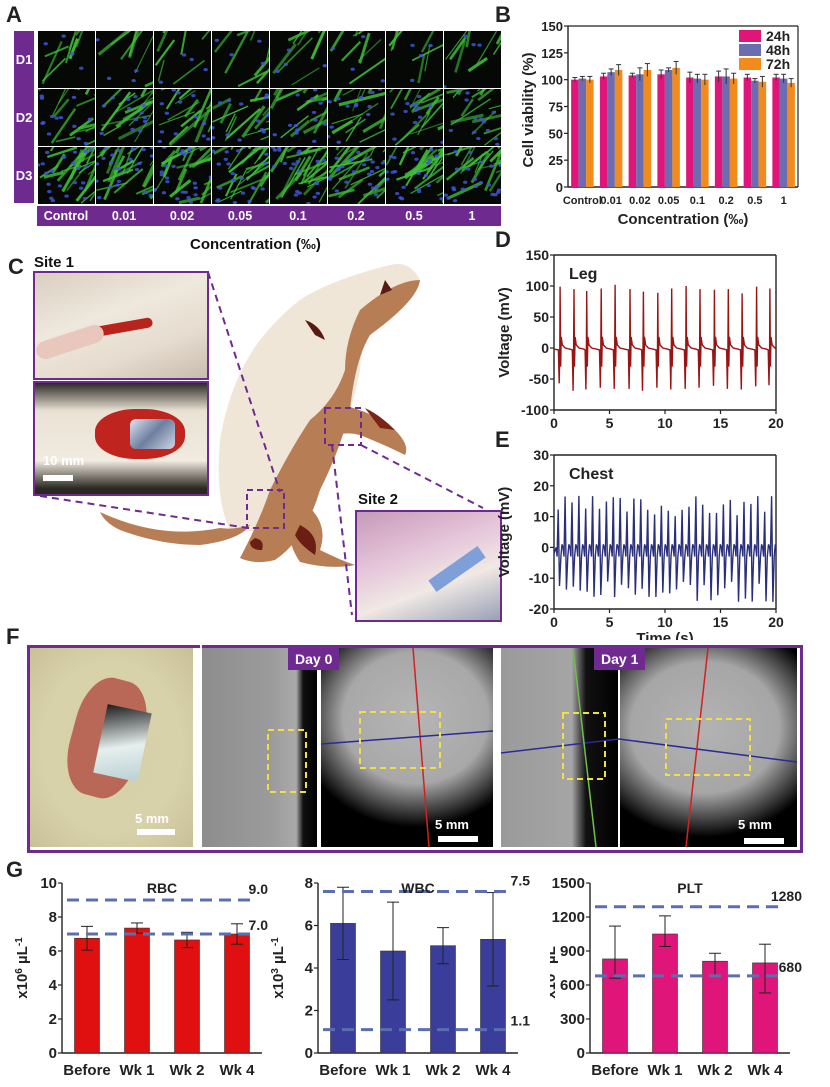 The image size is (830, 1087). I want to click on reference-label: 1280, so click(786, 896).